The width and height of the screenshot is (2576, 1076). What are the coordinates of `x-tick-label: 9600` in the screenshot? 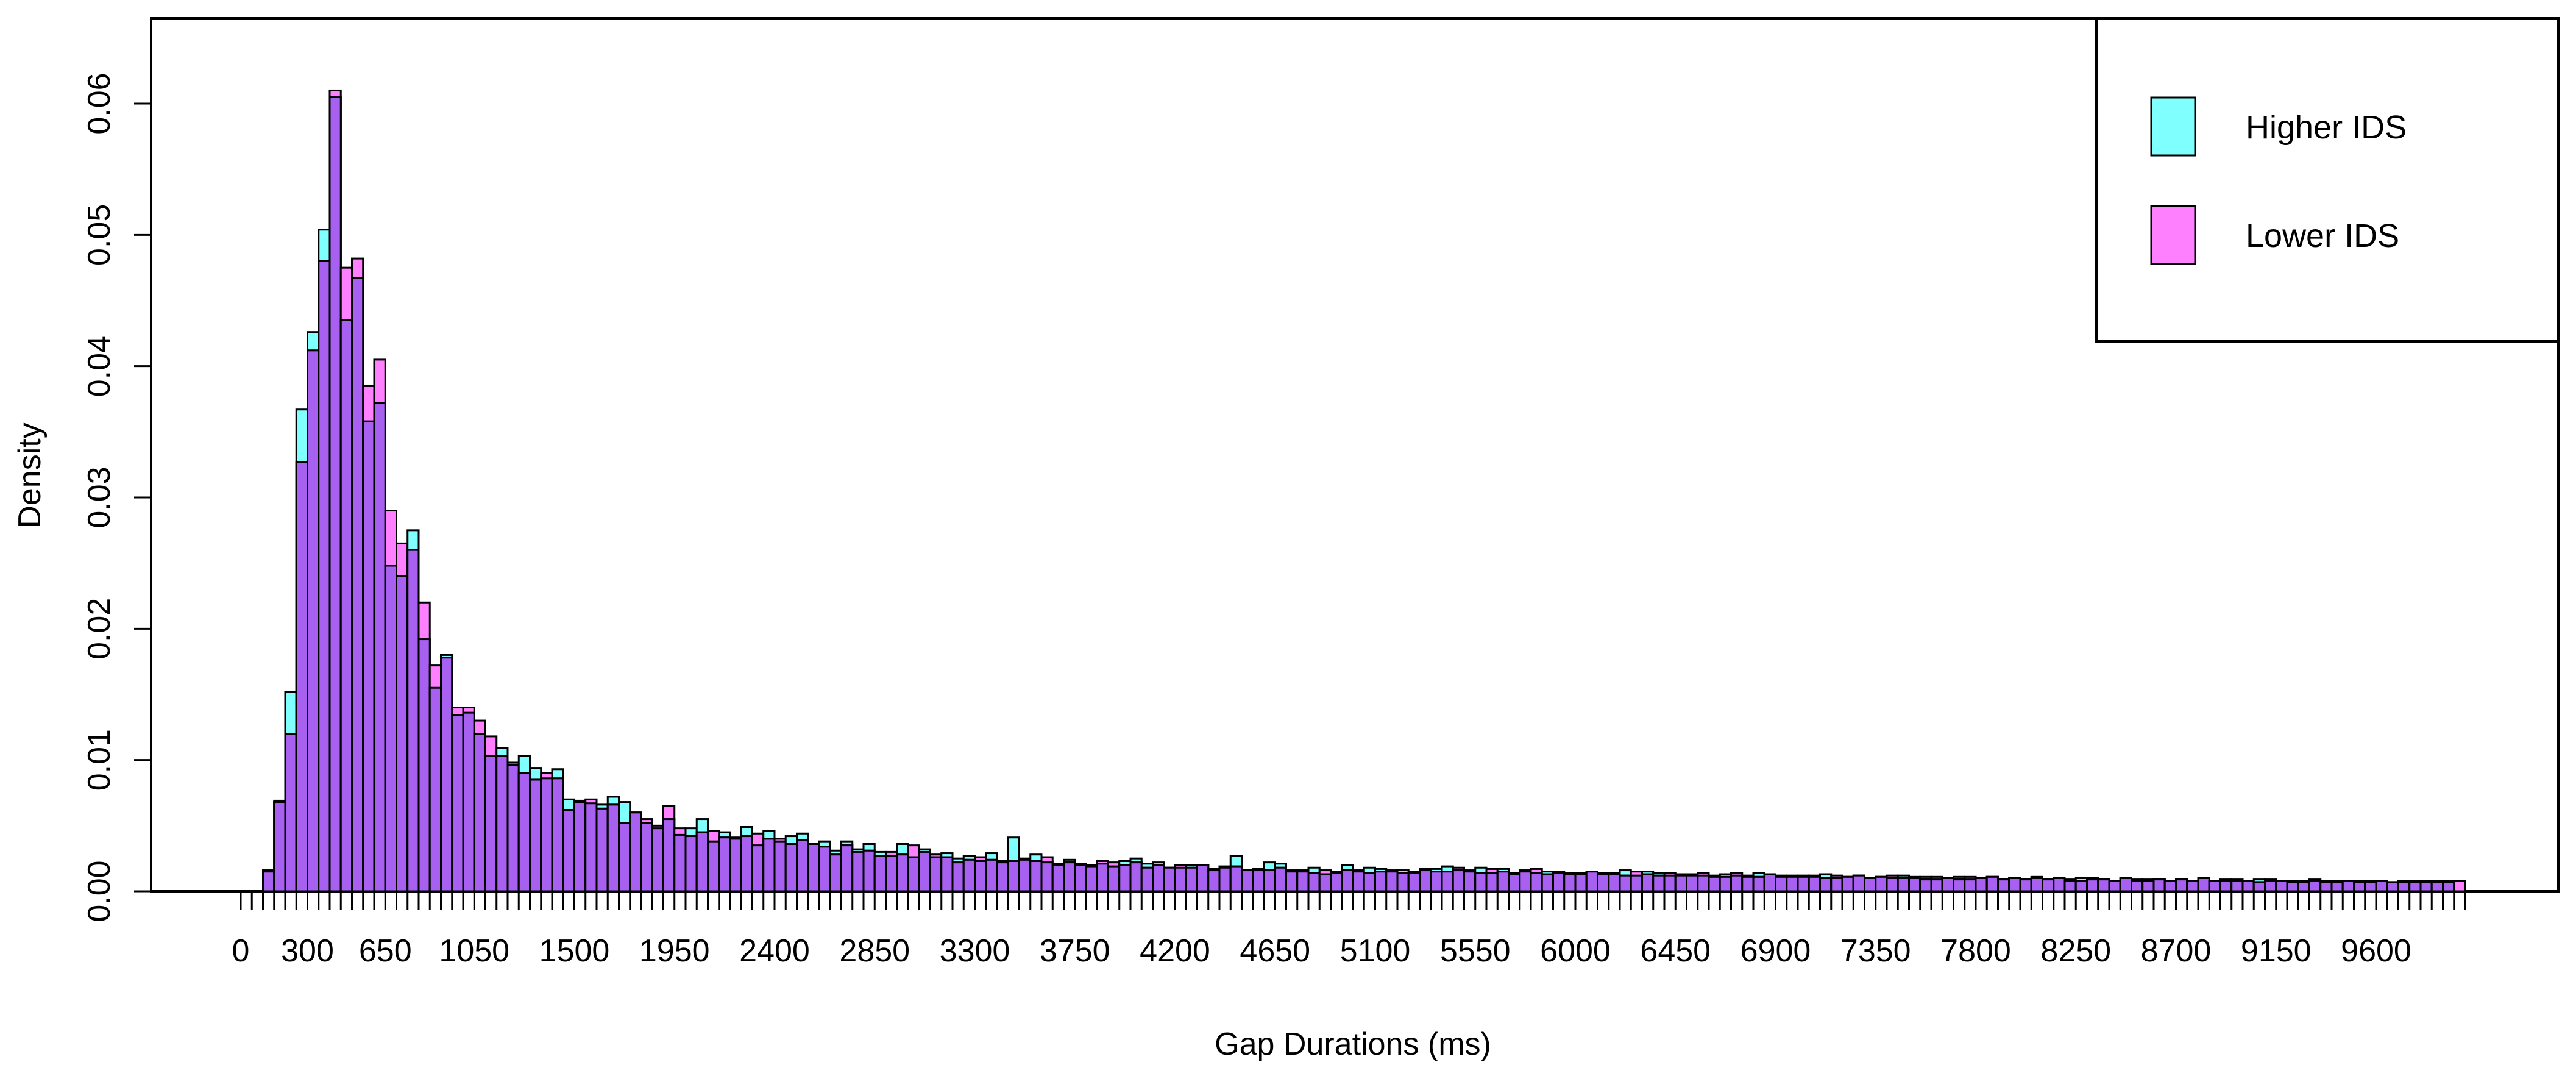 It's located at (2376, 951).